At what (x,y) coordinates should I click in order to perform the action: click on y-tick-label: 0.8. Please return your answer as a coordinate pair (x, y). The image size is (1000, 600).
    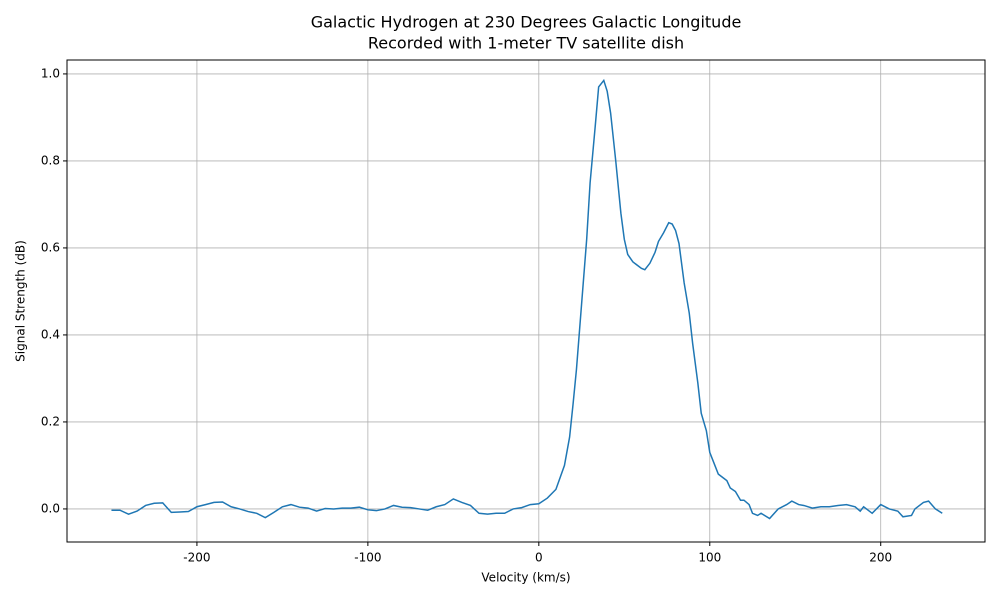
    Looking at the image, I should click on (50, 160).